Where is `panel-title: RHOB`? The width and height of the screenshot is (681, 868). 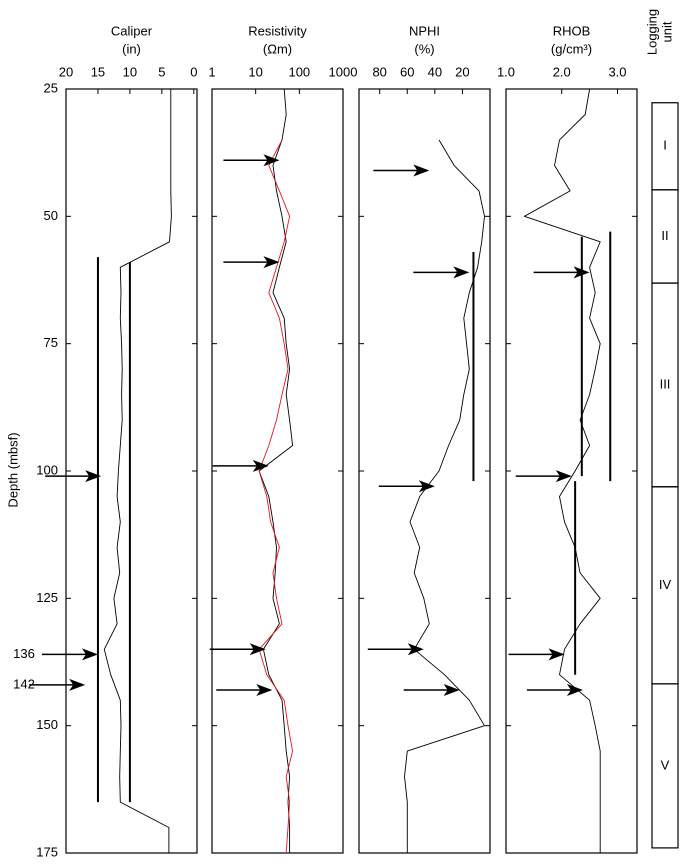
panel-title: RHOB is located at coordinates (572, 30).